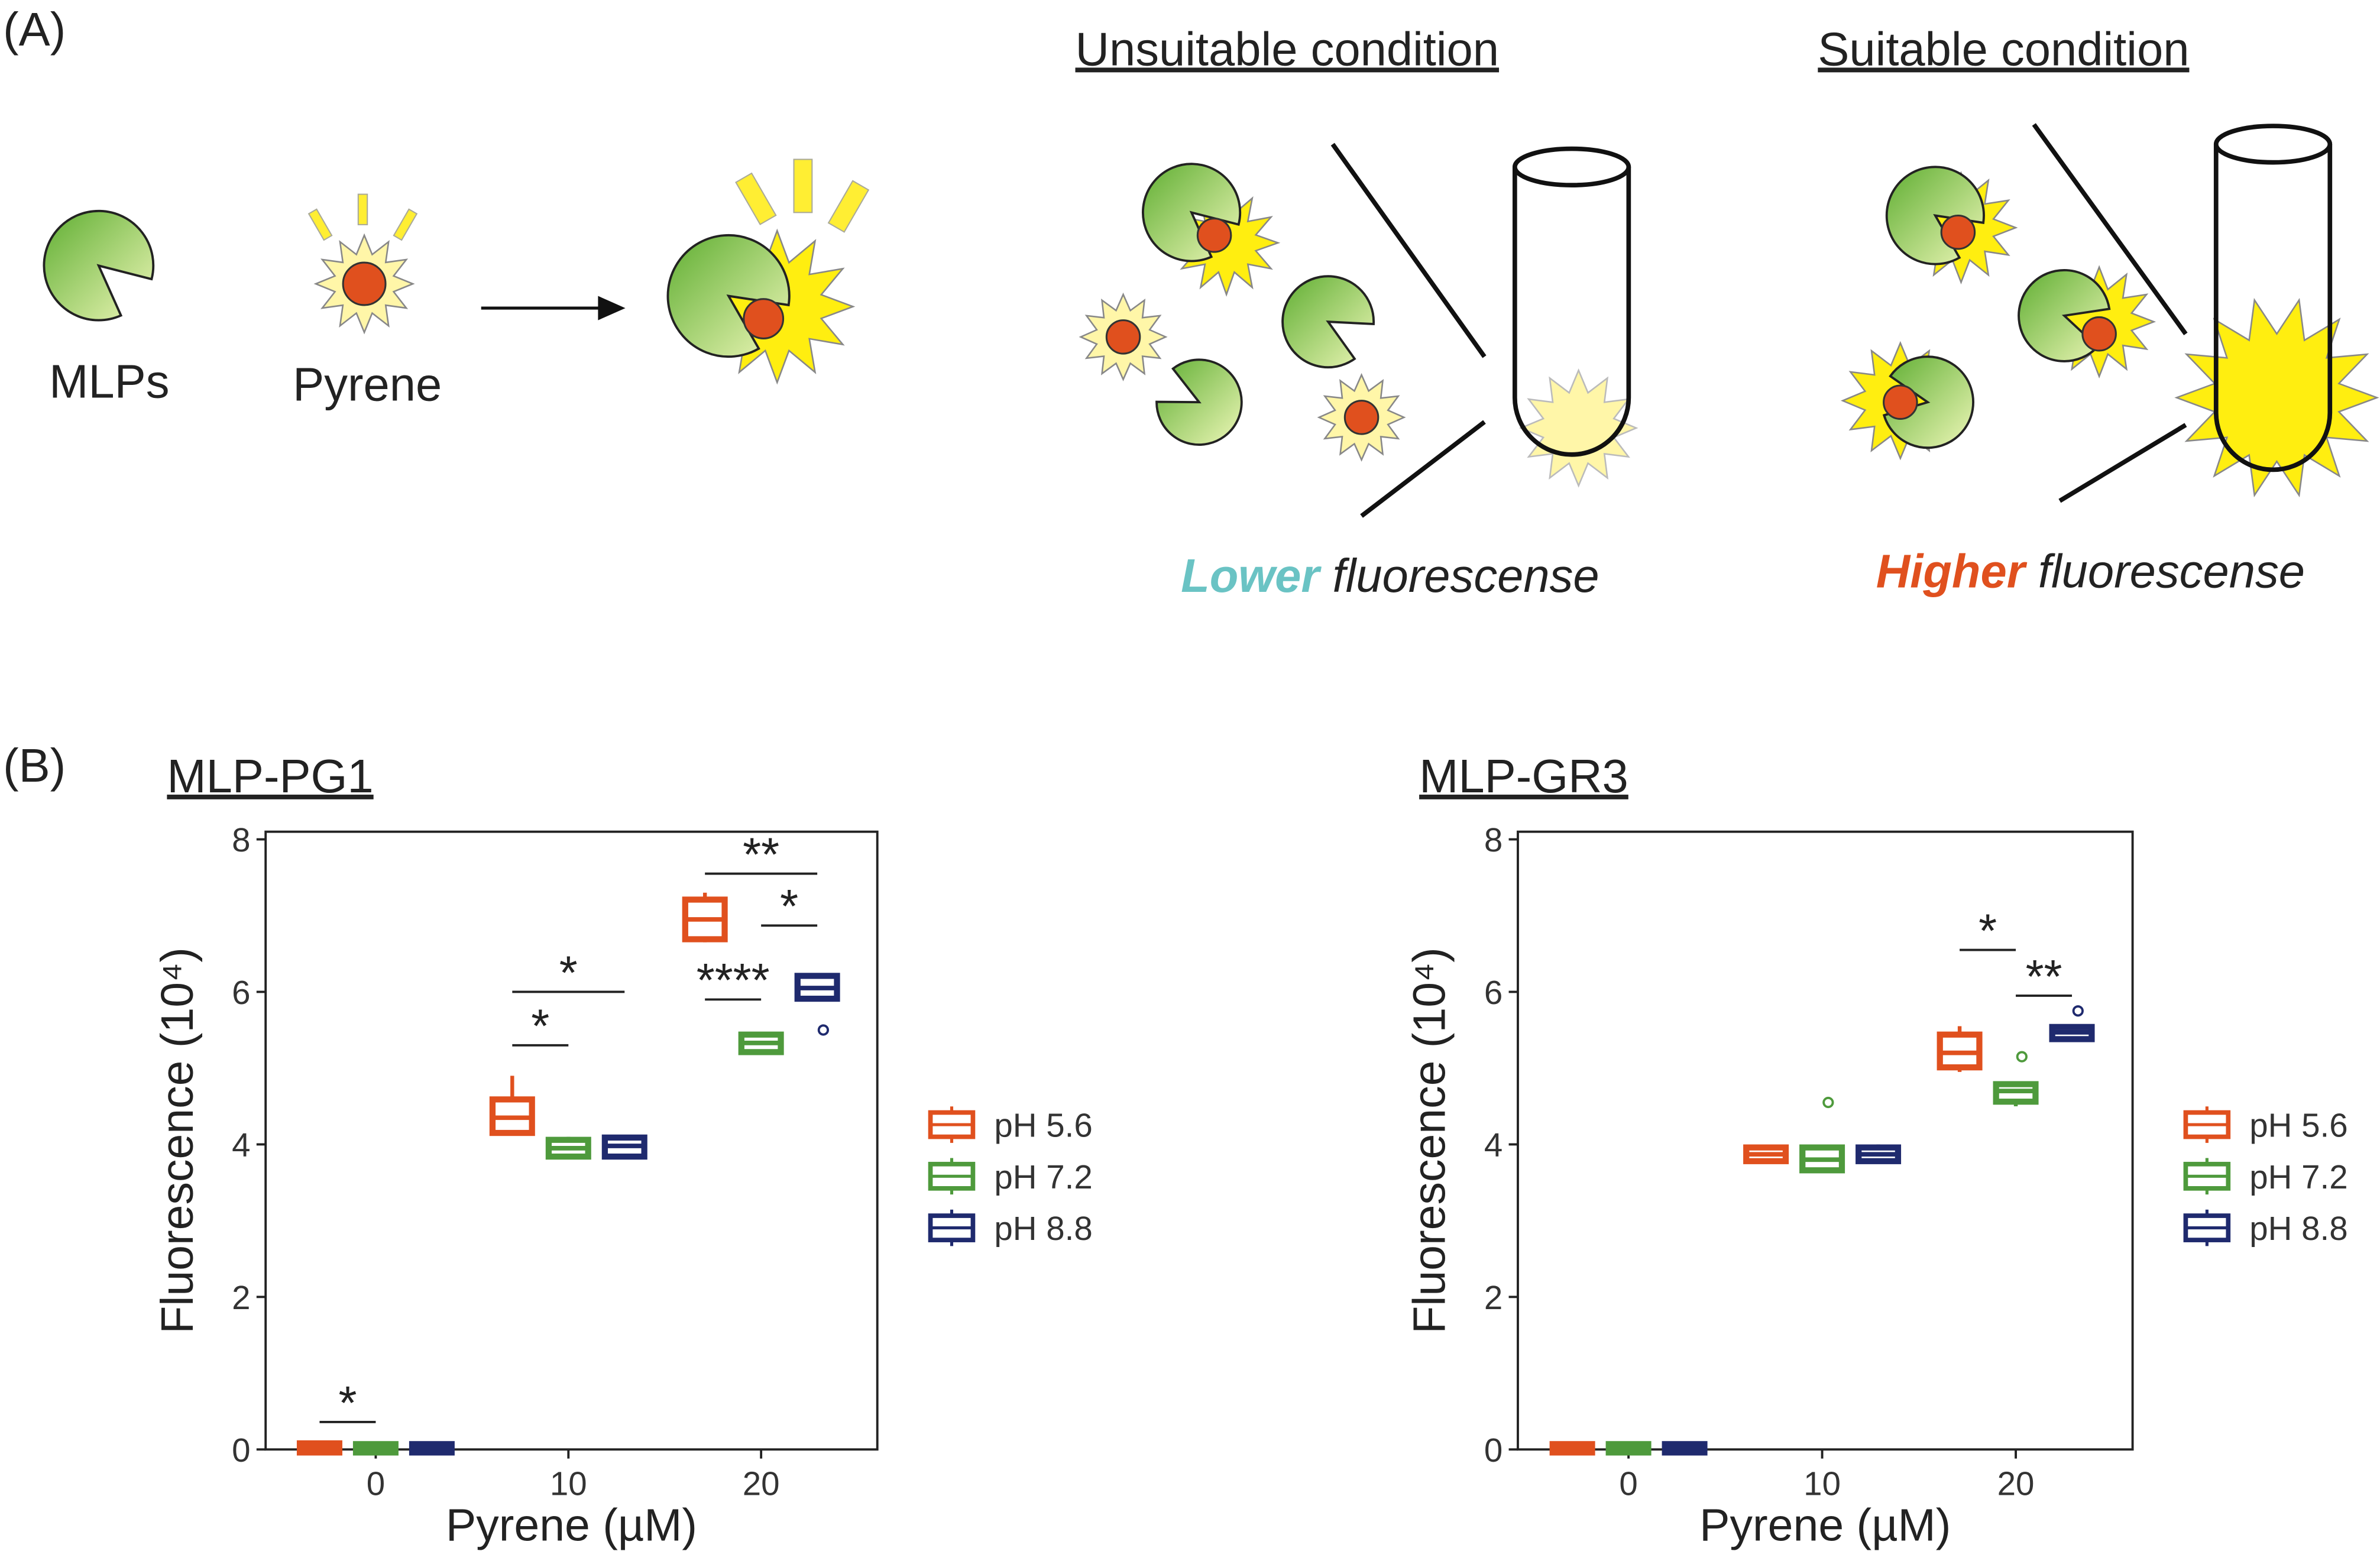  I want to click on caption: Lower fluorescense, so click(1390, 575).